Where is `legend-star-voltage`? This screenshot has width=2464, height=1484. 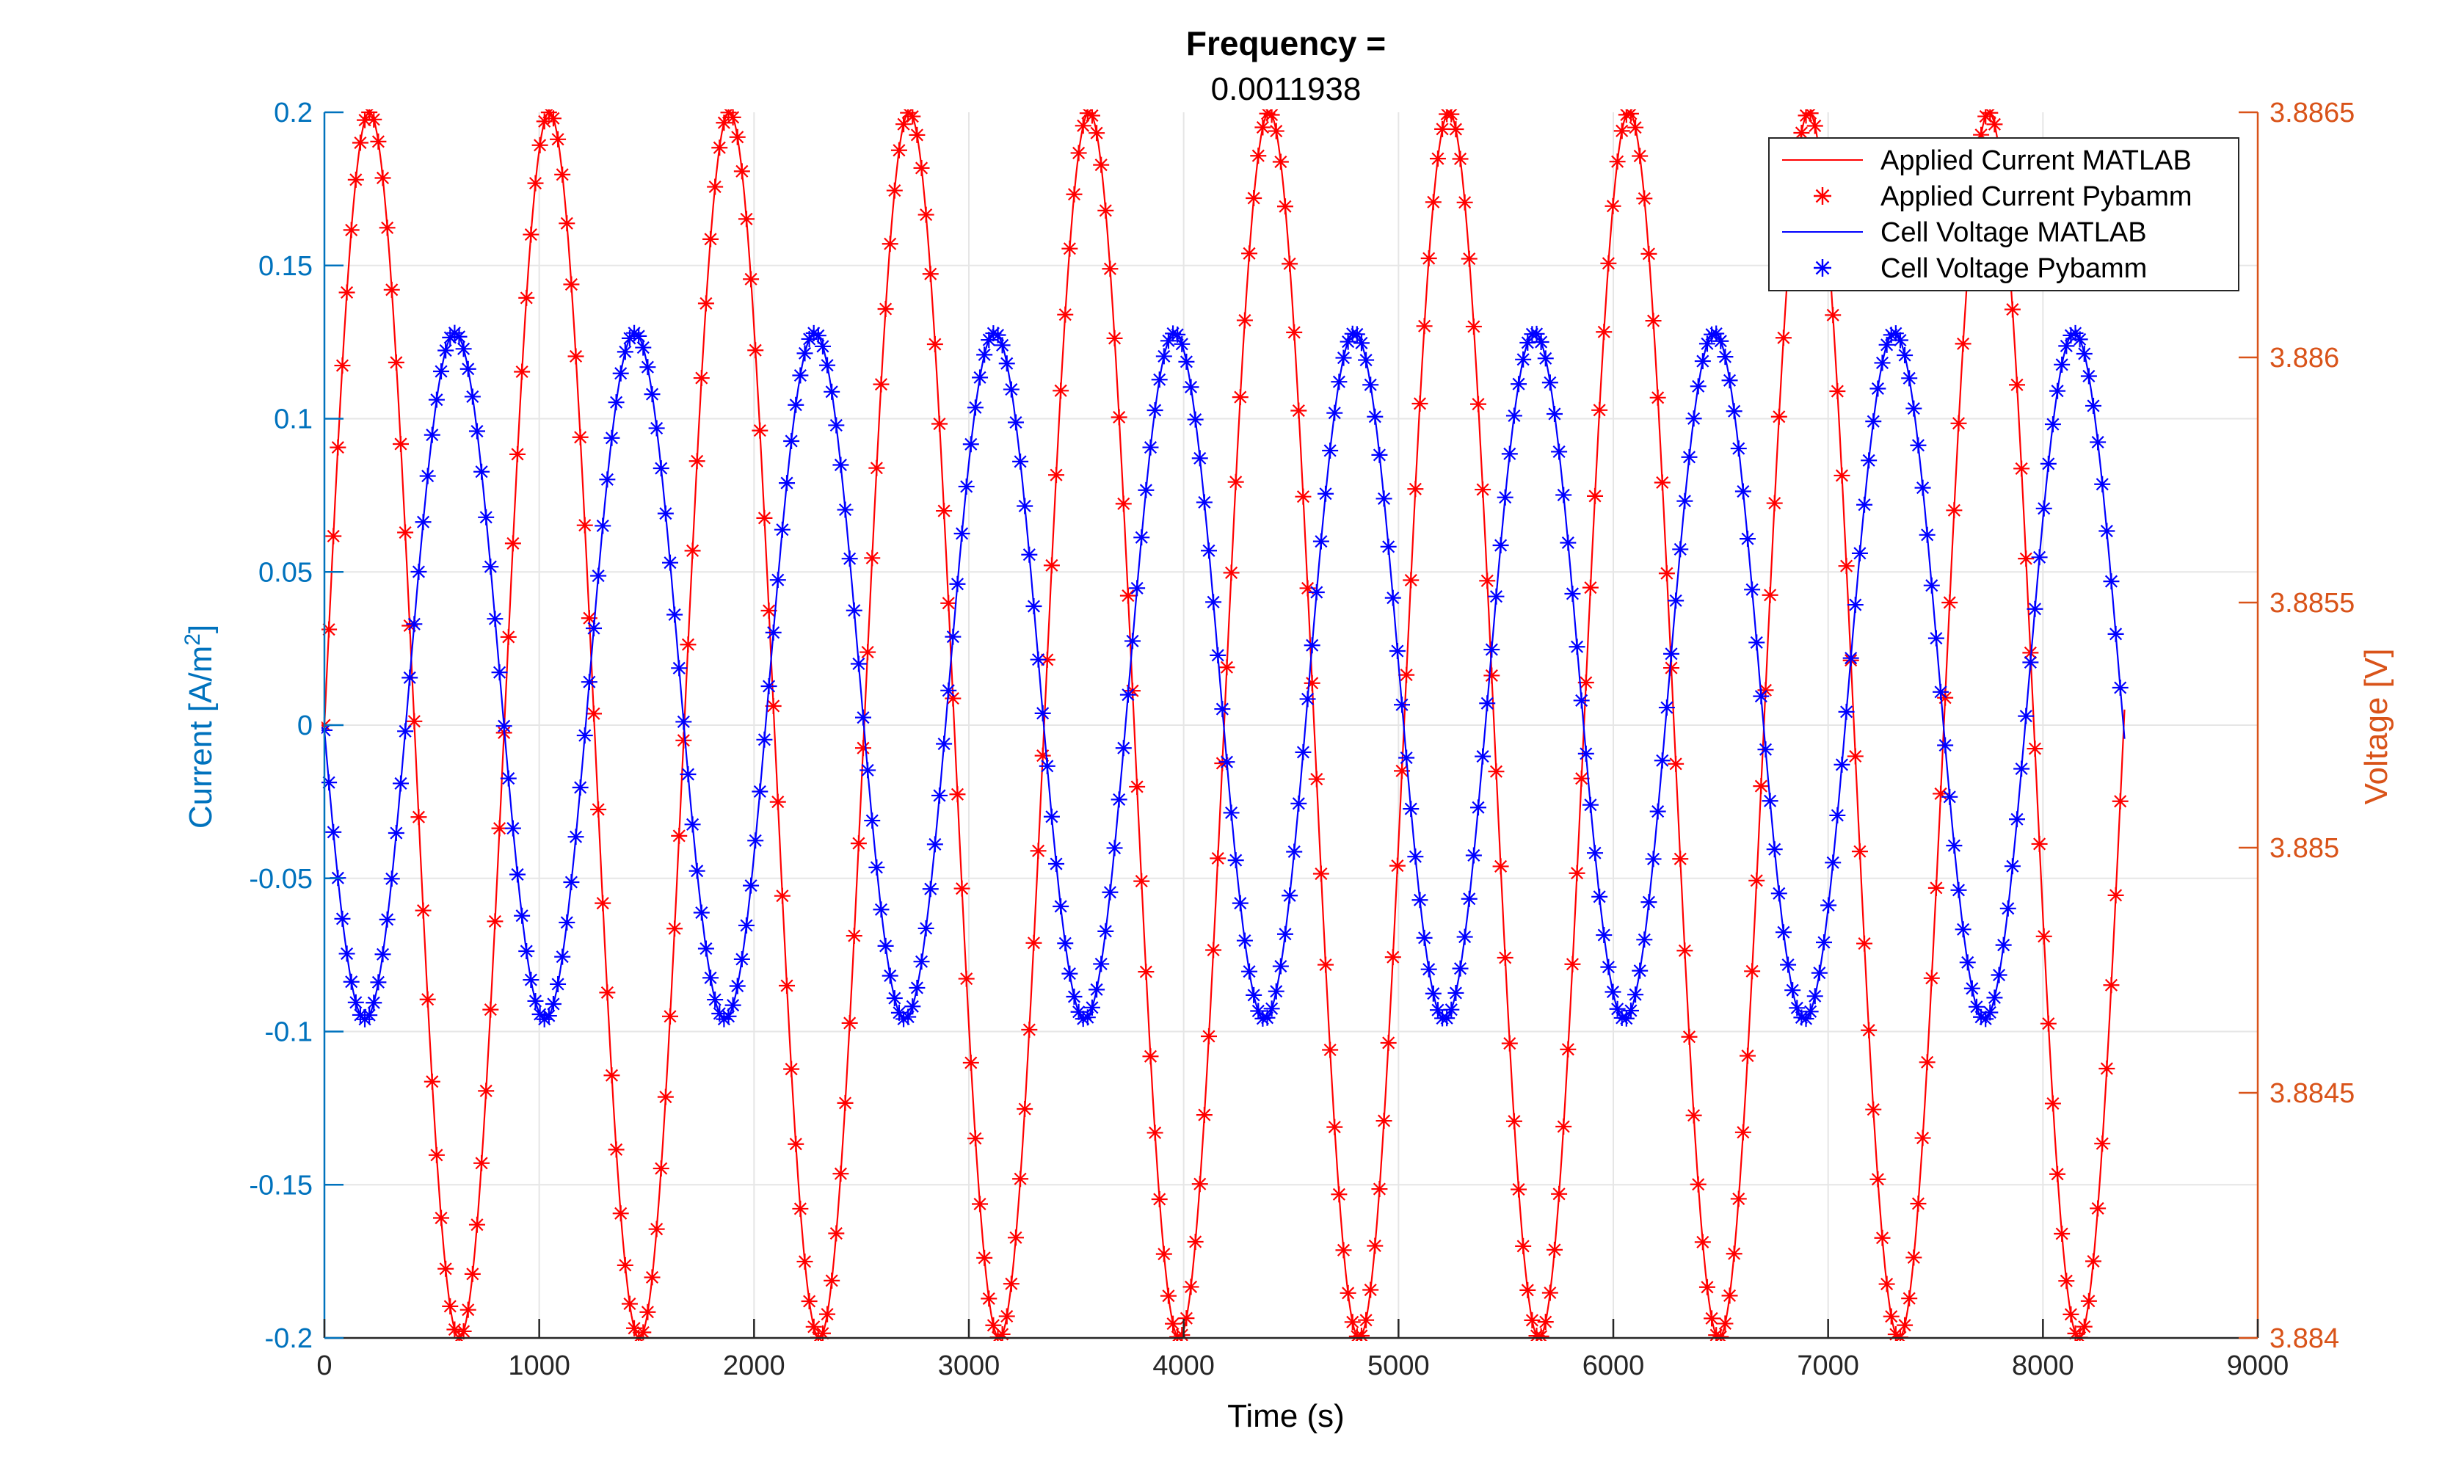 legend-star-voltage is located at coordinates (1822, 268).